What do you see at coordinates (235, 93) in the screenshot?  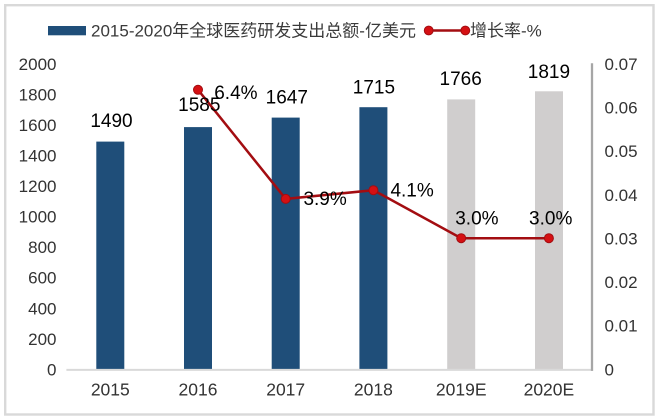 I see `svg-text: 6.4%` at bounding box center [235, 93].